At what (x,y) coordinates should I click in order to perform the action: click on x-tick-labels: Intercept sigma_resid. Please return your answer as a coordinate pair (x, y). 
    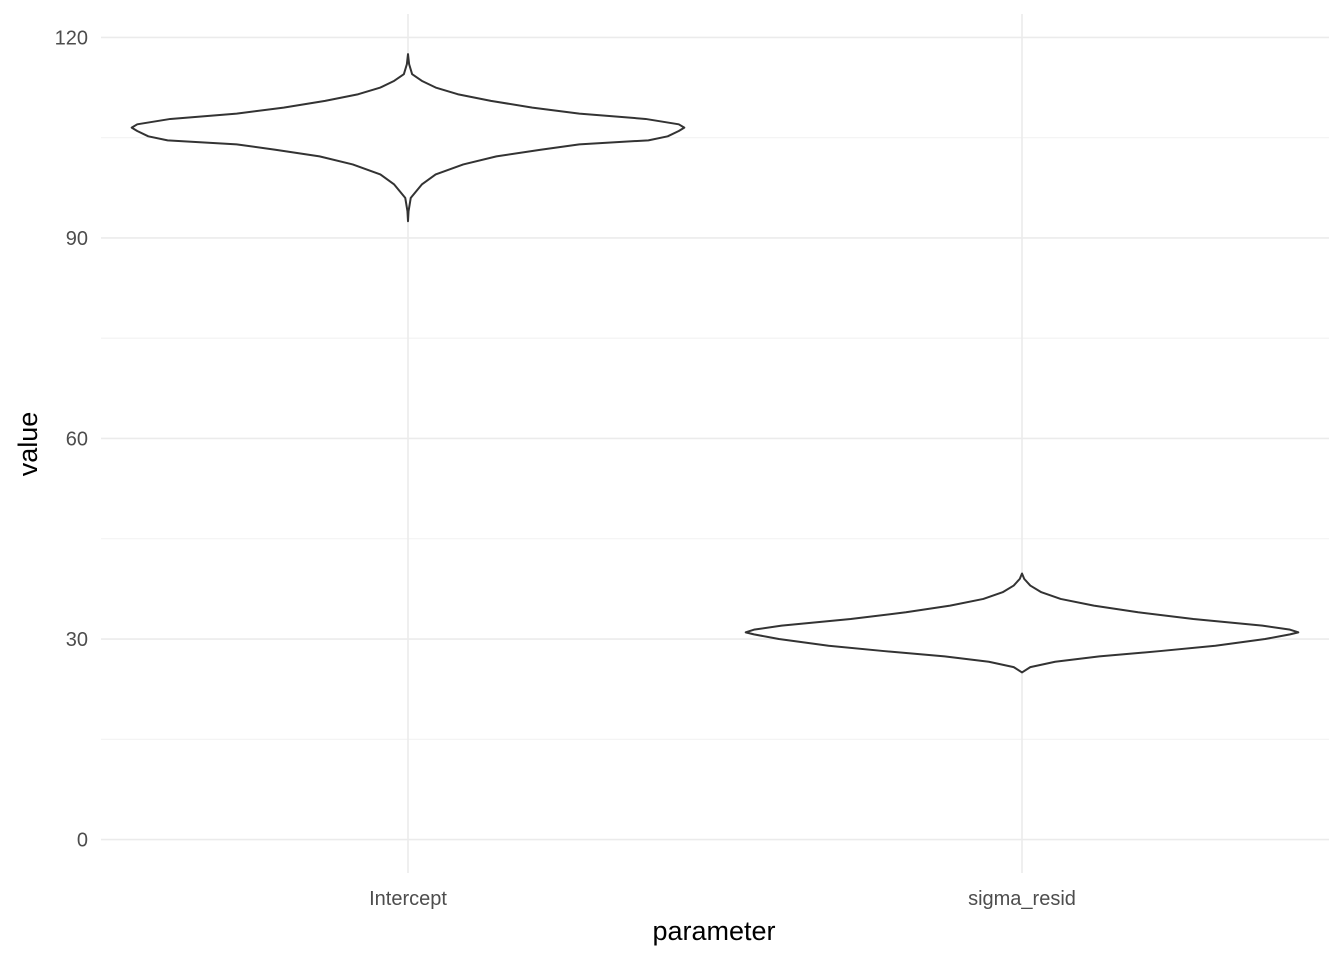
    Looking at the image, I should click on (722, 899).